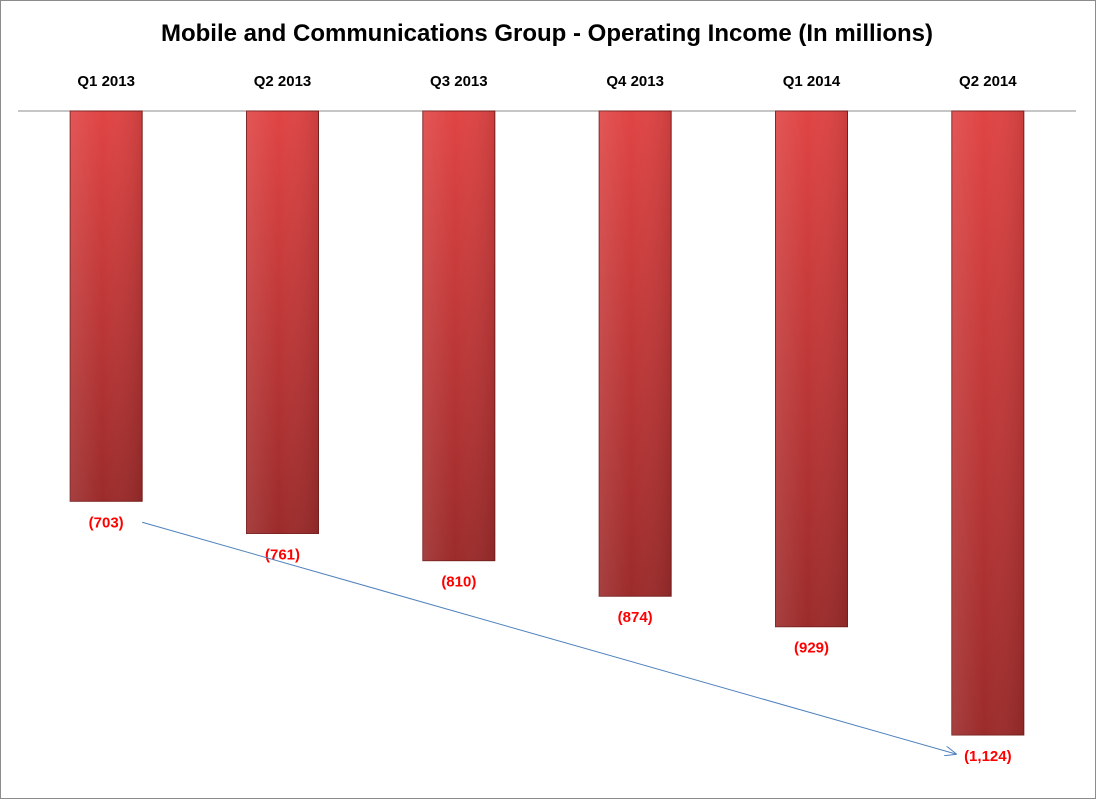 Image resolution: width=1096 pixels, height=799 pixels. What do you see at coordinates (283, 81) in the screenshot?
I see `category-label-q2-2013: Q2 2013` at bounding box center [283, 81].